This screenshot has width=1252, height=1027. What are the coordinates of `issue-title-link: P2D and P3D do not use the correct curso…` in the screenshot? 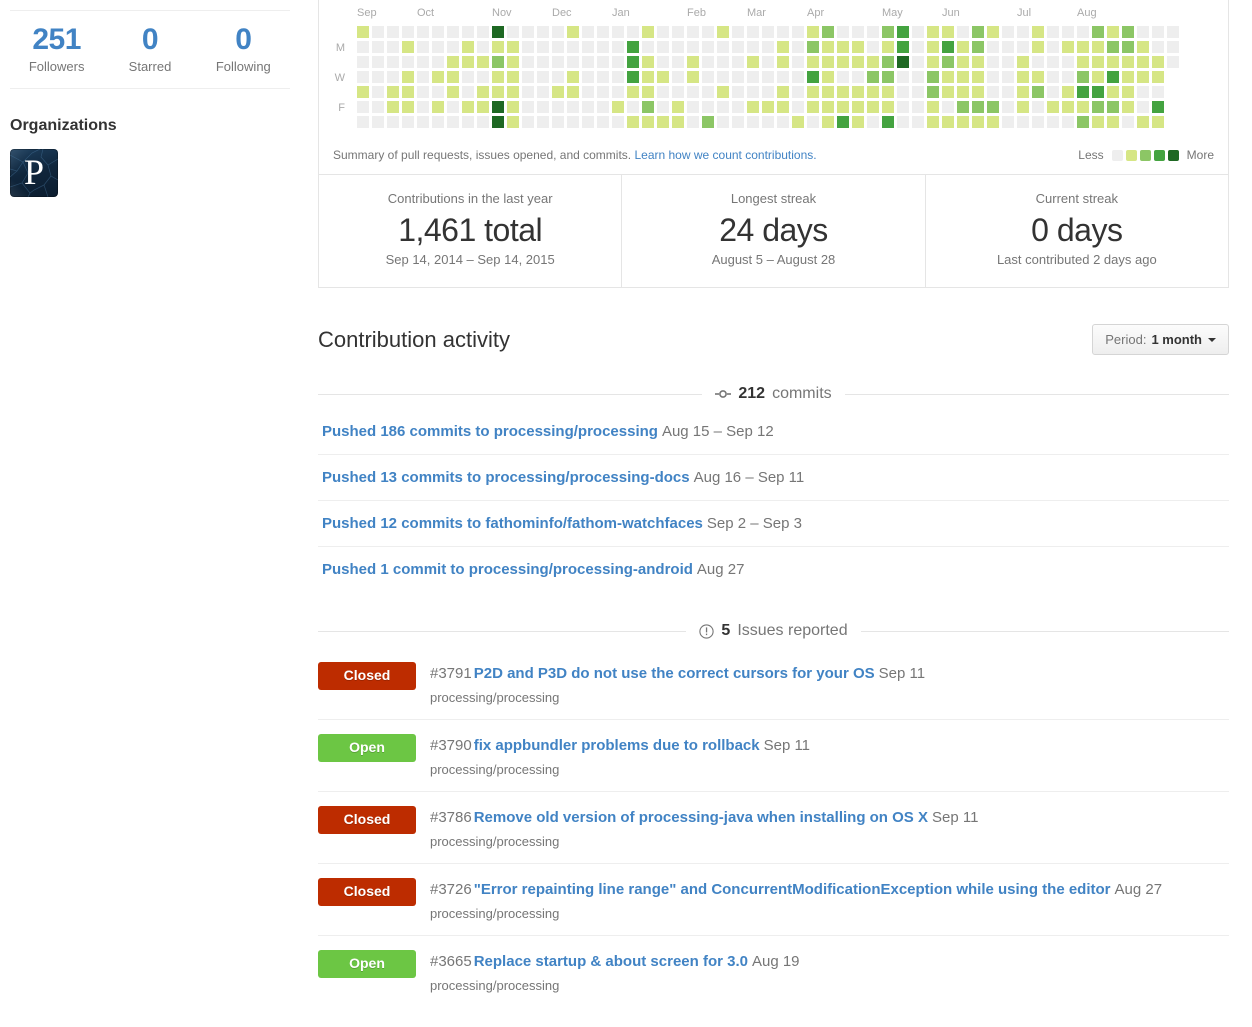 It's located at (674, 673).